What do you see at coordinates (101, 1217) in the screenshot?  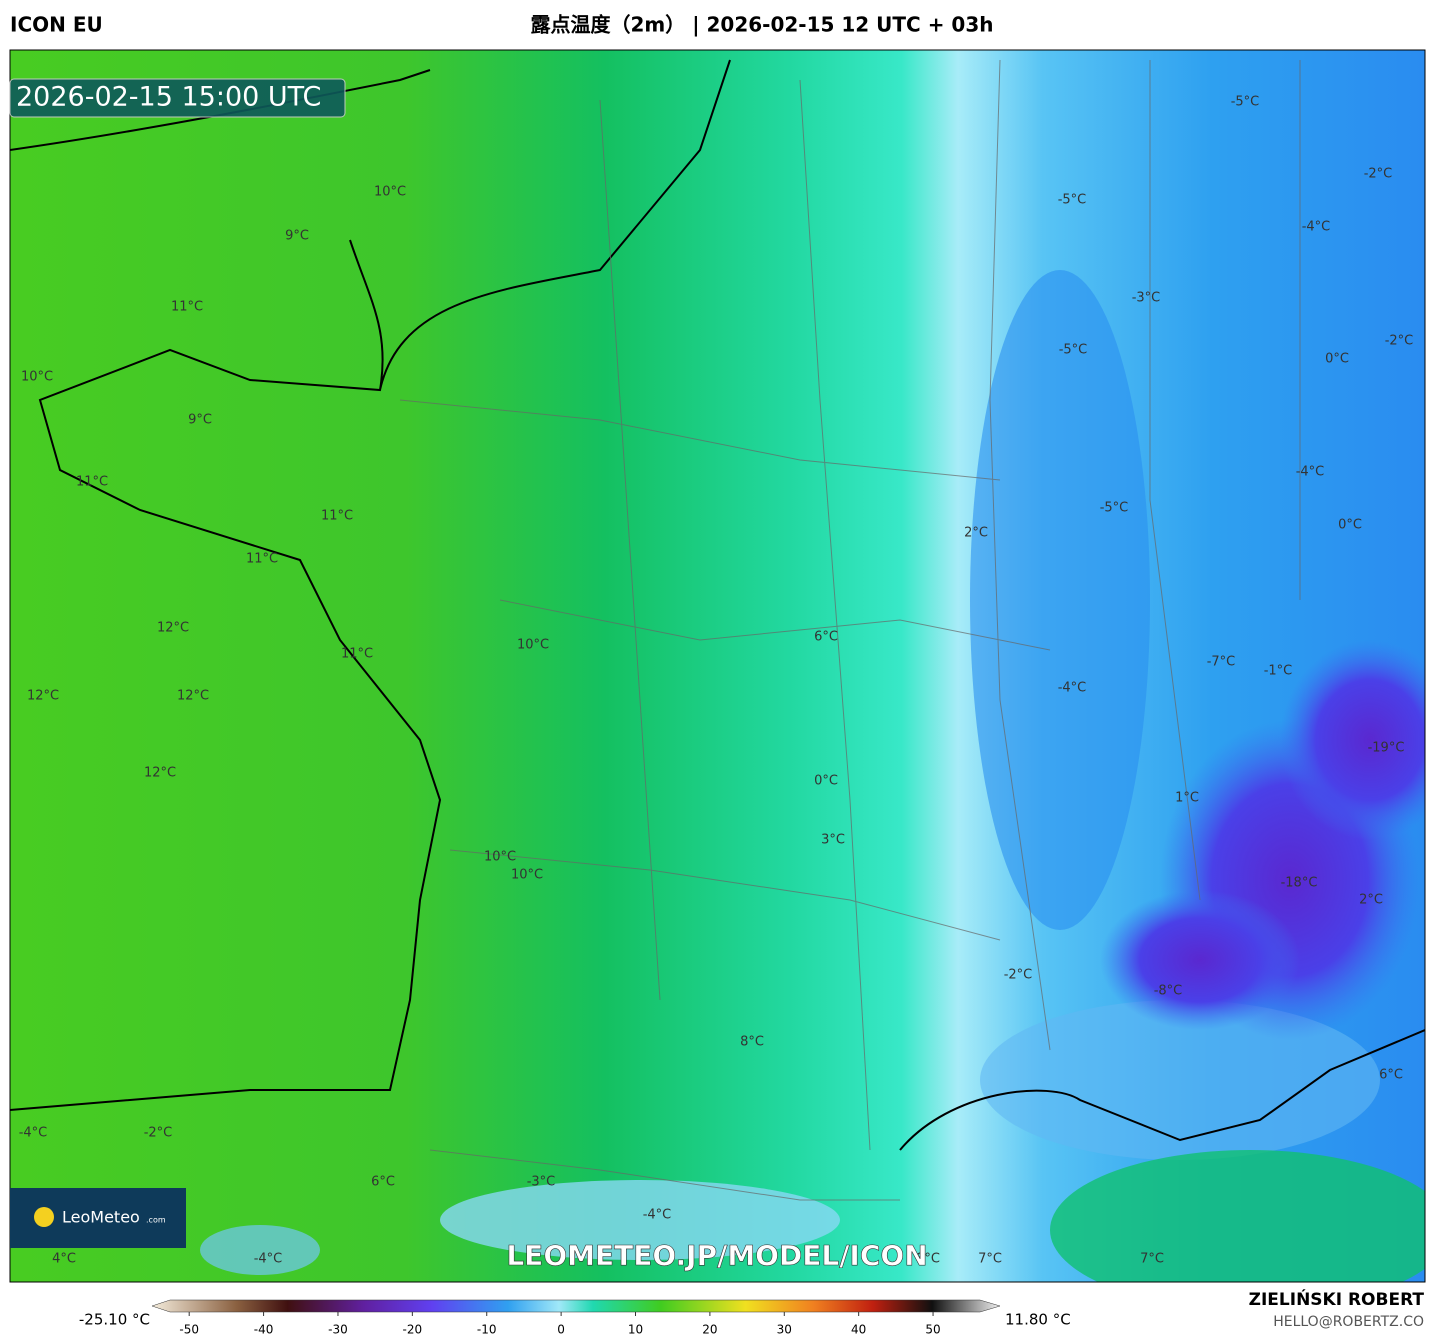 I see `logo-name: LeoMeteo` at bounding box center [101, 1217].